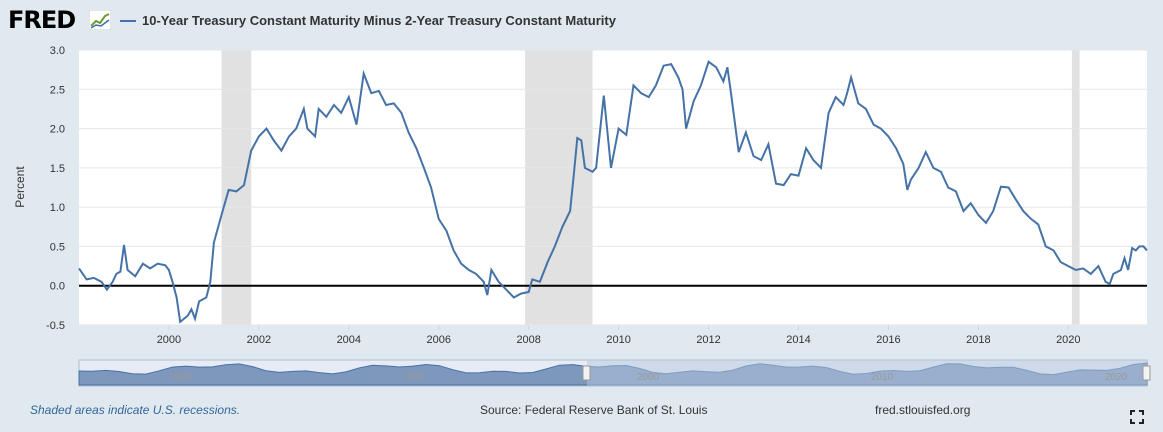  What do you see at coordinates (57, 247) in the screenshot?
I see `y-tick-label: 0.5` at bounding box center [57, 247].